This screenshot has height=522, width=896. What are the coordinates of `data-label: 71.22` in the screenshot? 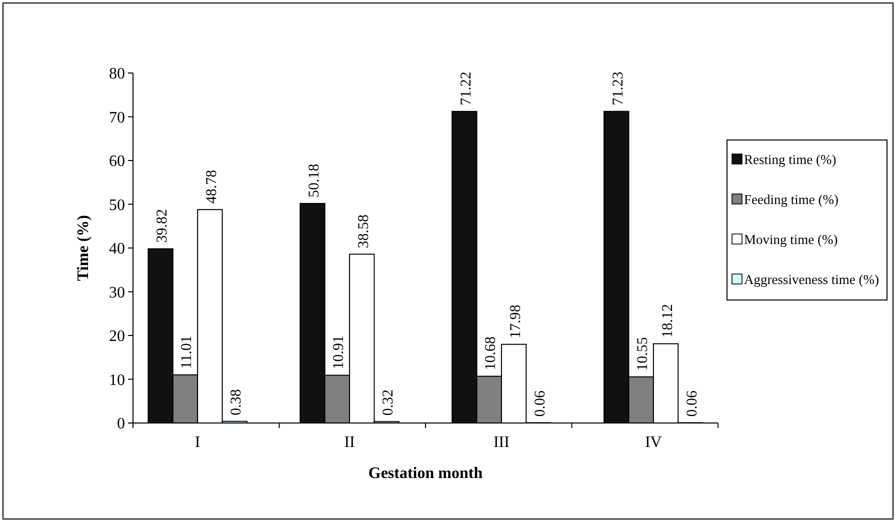 It's located at (466, 89).